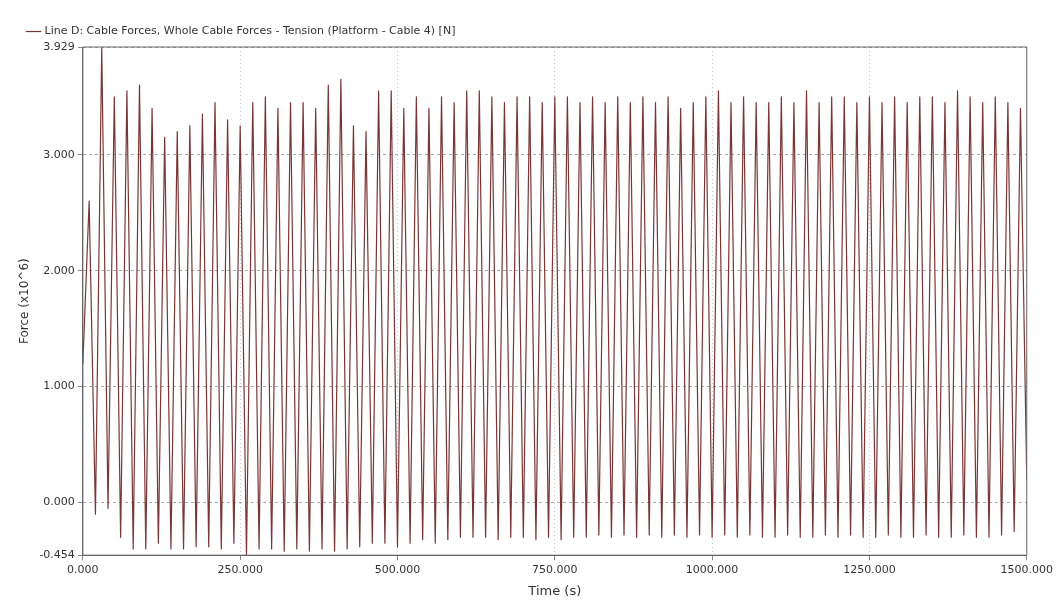  Describe the element at coordinates (555, 569) in the screenshot. I see `x-tick-label: 750.000` at that location.